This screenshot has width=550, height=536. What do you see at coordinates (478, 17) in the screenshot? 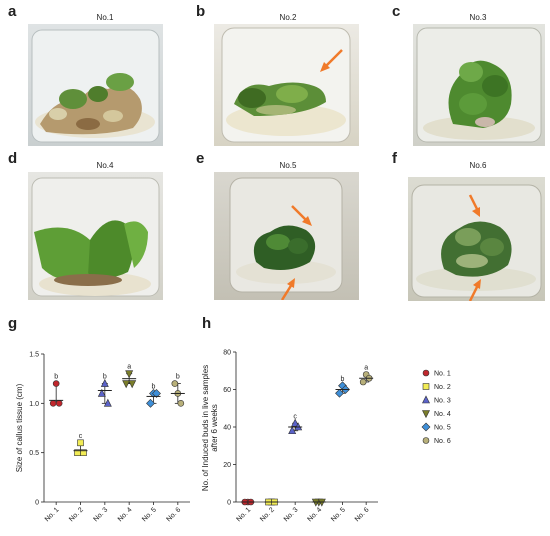
I see `photo-title-c: No.3` at bounding box center [478, 17].